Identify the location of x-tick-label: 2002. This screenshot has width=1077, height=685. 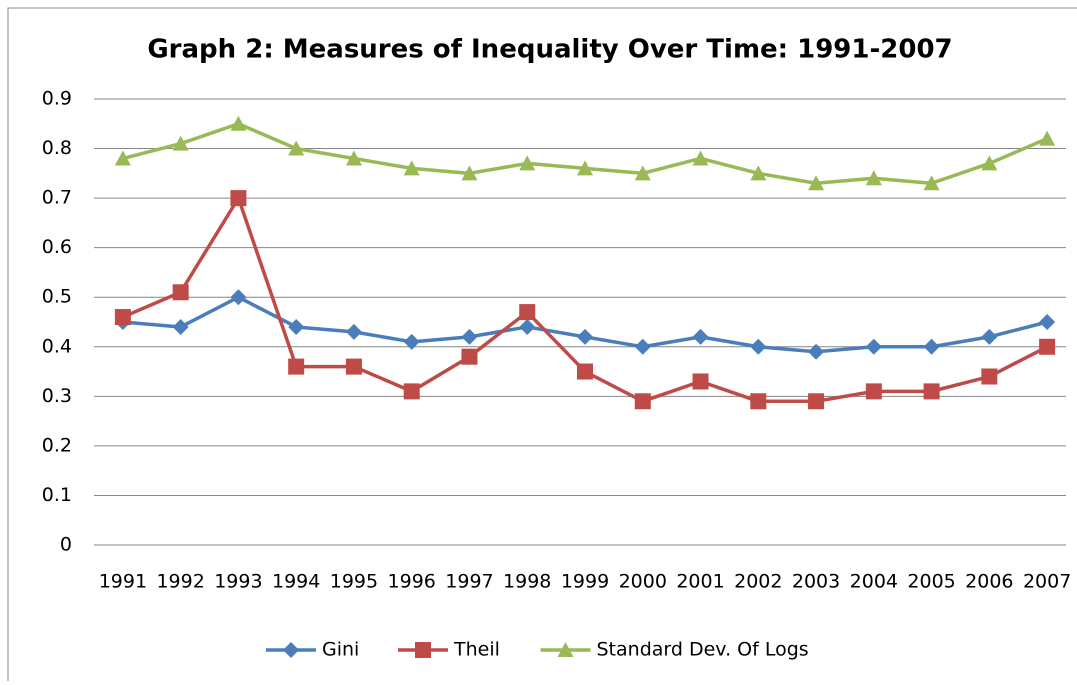
(758, 582).